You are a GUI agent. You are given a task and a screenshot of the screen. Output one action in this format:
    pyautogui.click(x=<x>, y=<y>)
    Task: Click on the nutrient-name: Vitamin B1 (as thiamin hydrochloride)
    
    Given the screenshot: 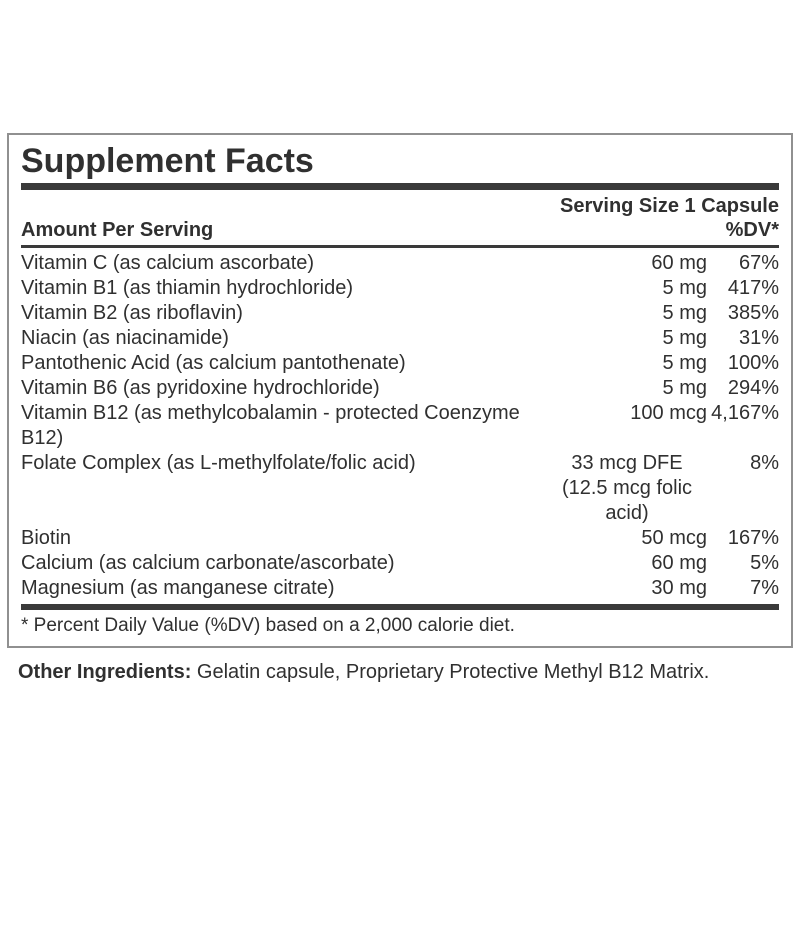 What is the action you would take?
    pyautogui.click(x=187, y=288)
    